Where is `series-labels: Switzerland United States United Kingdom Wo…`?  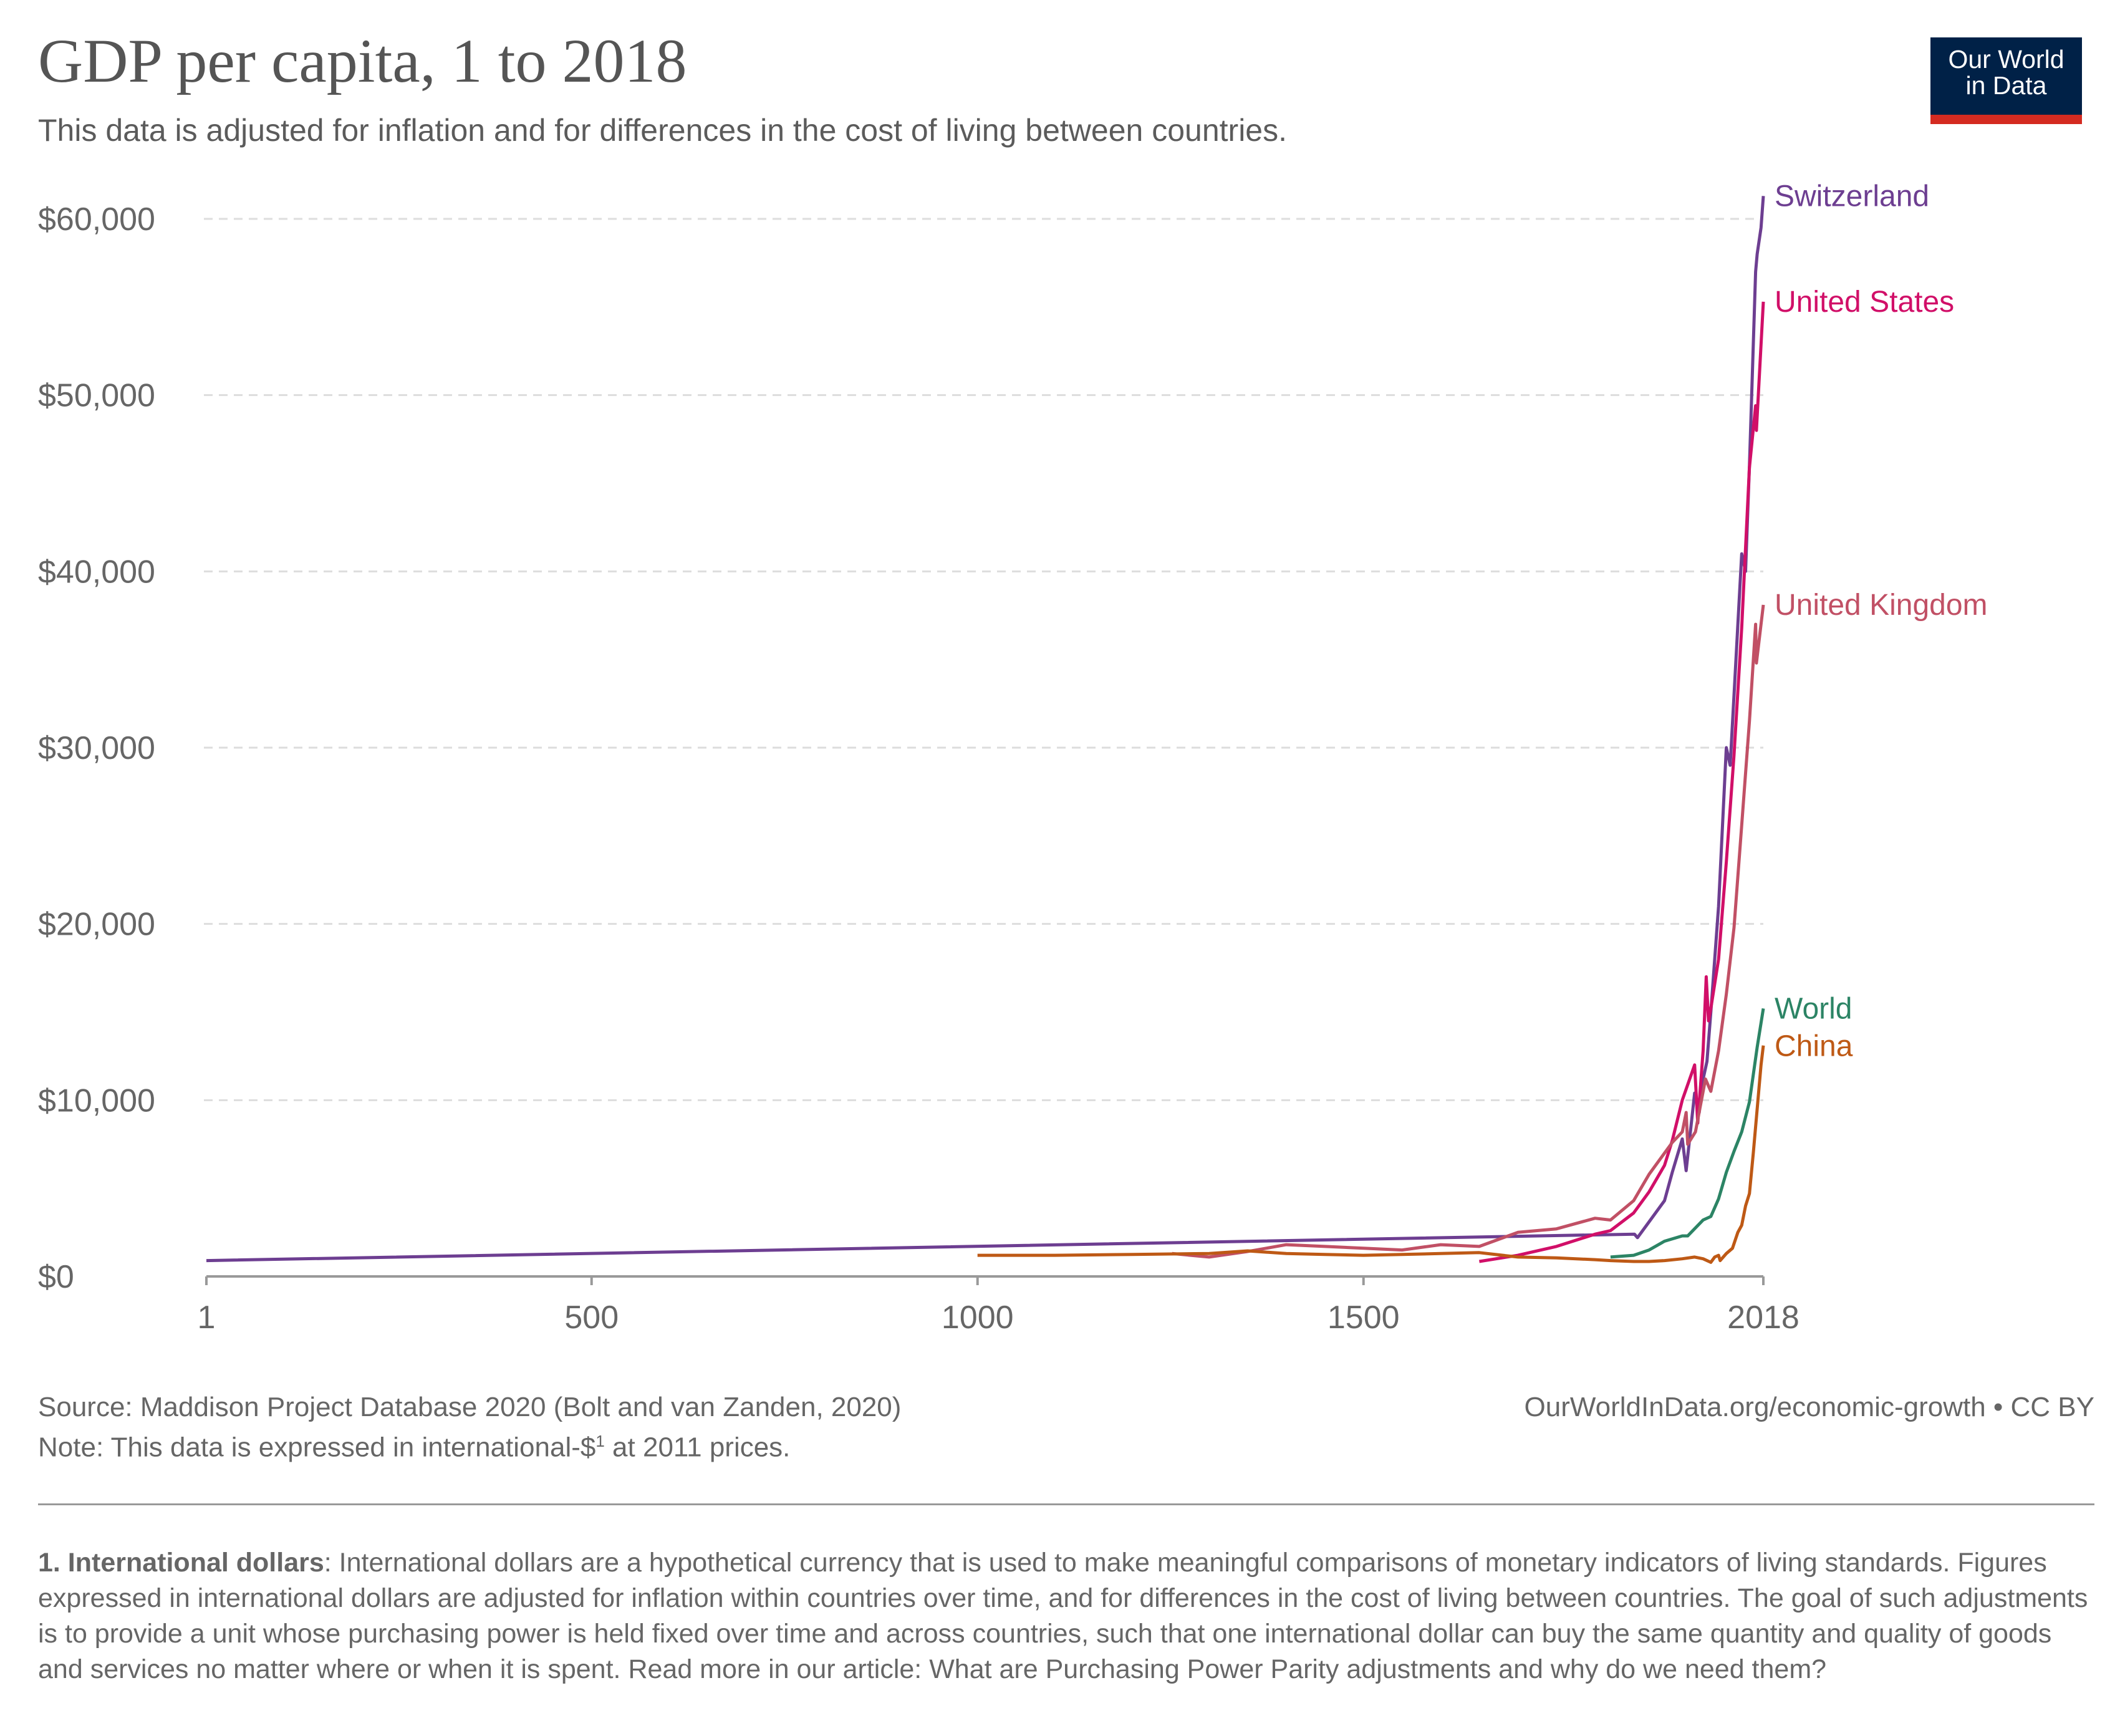 series-labels: Switzerland United States United Kingdom Wo… is located at coordinates (1881, 621).